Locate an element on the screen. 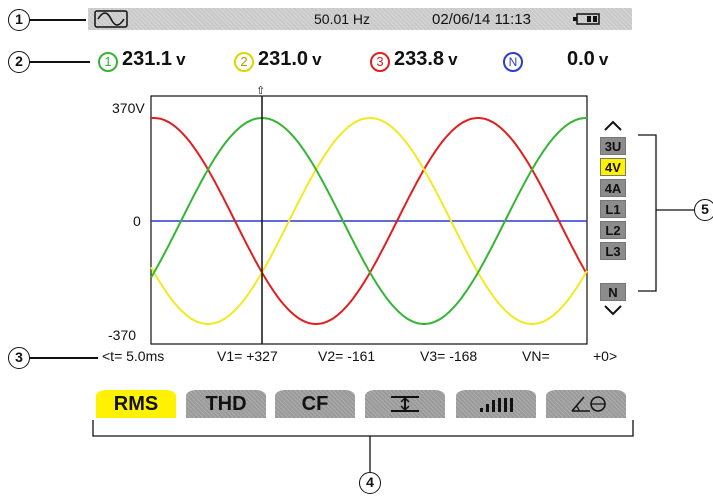 The image size is (713, 498). neutral-unit: v is located at coordinates (603, 59).